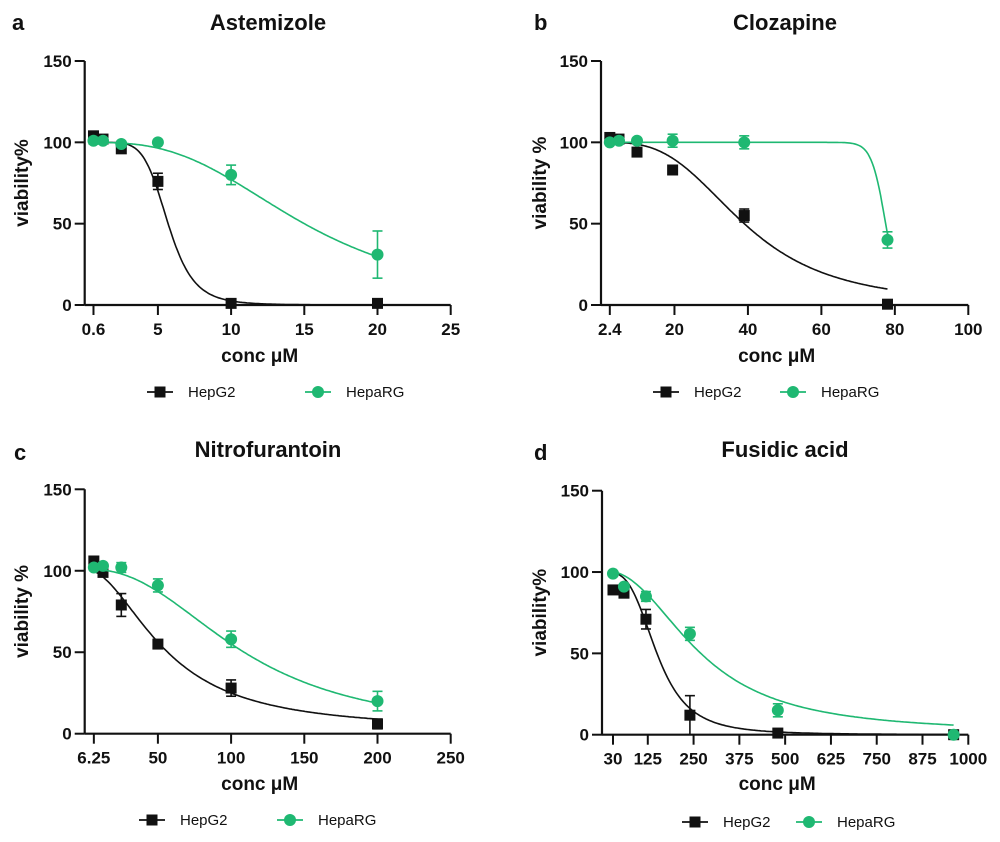  I want to click on x-tick-label: 2.4, so click(610, 329).